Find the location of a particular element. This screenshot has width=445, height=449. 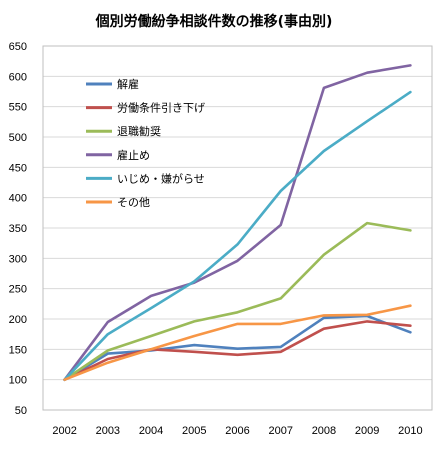

y-tick-label: 150 is located at coordinates (18, 350).